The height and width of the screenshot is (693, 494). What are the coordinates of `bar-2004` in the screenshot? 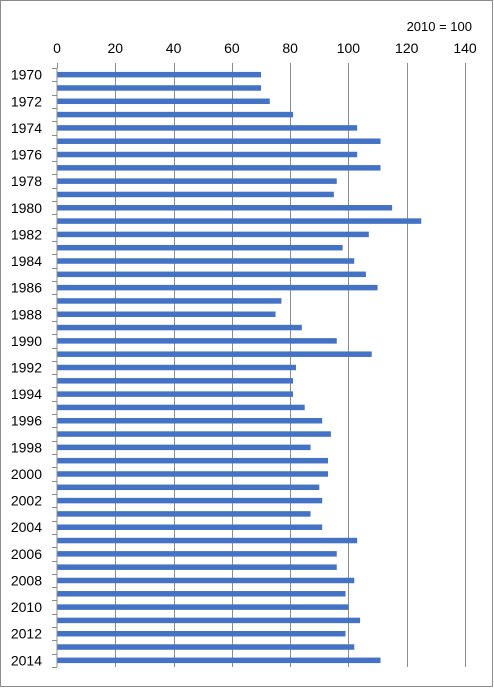 It's located at (190, 527).